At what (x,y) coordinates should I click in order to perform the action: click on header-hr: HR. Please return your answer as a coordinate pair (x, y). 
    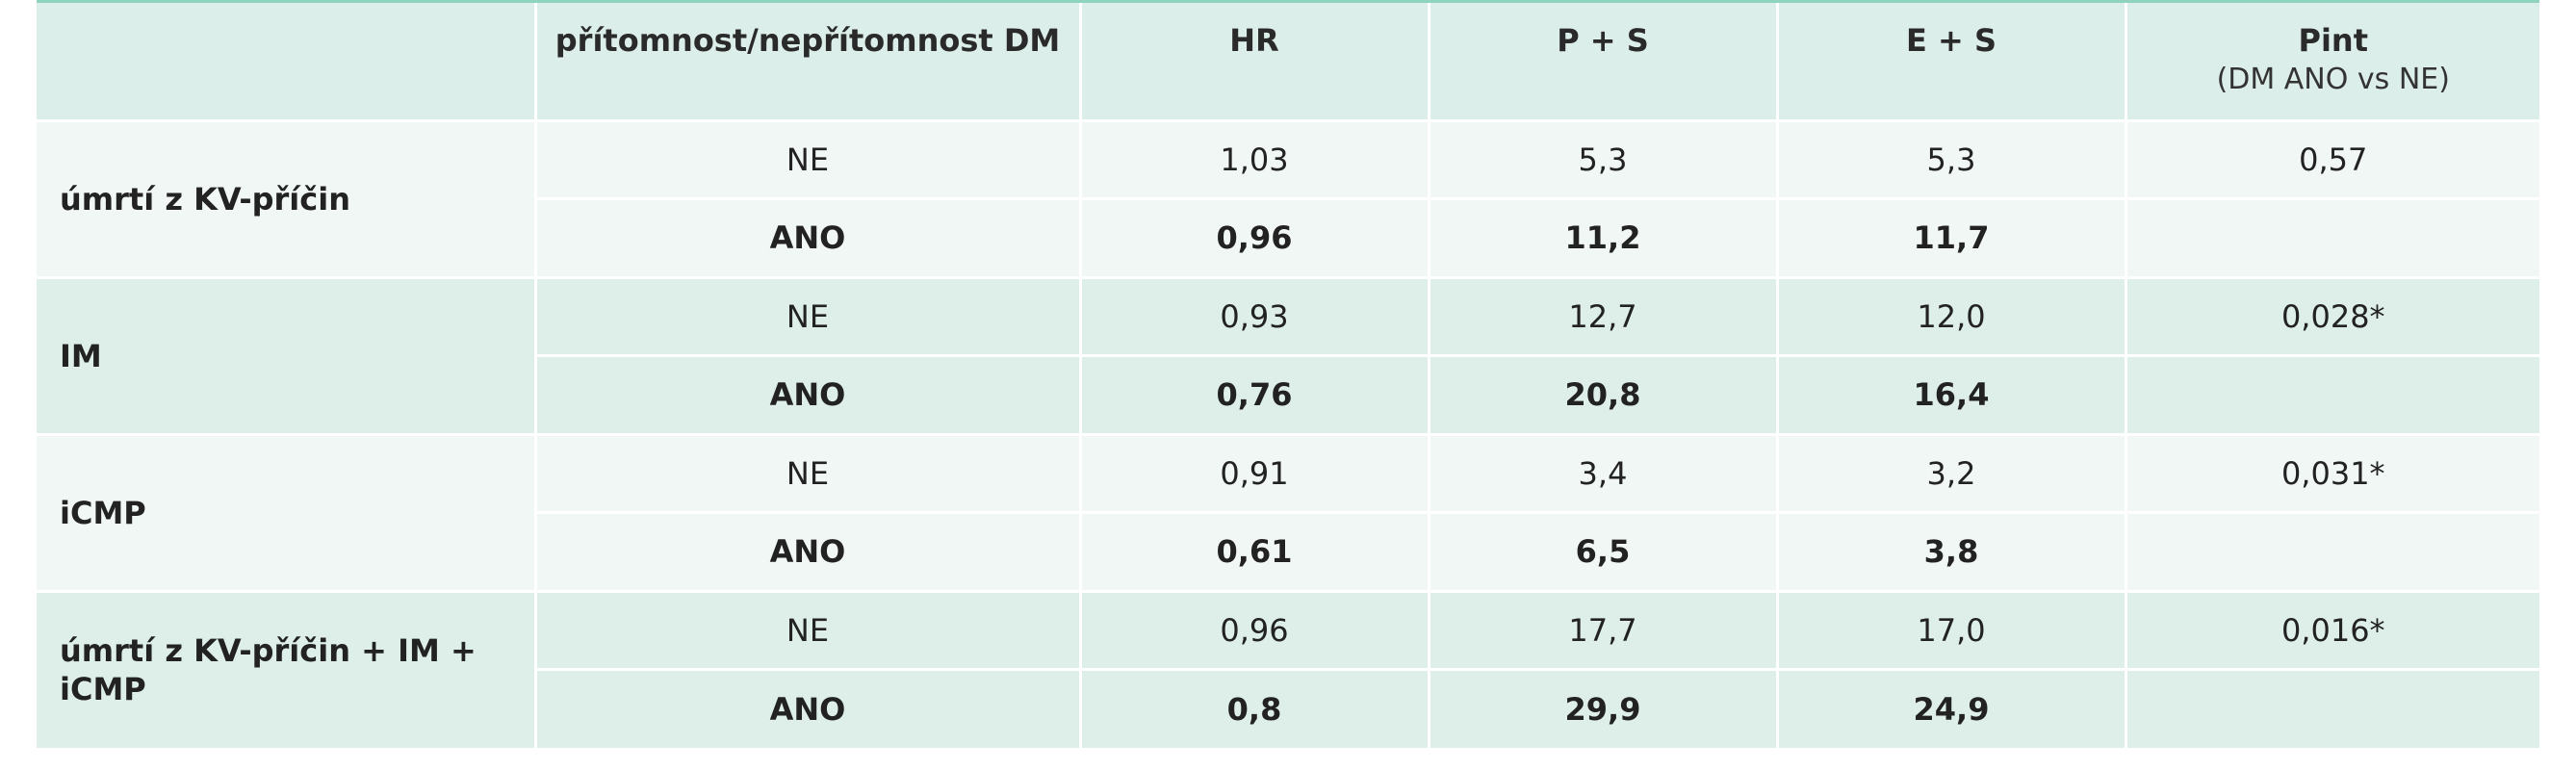
    Looking at the image, I should click on (1255, 61).